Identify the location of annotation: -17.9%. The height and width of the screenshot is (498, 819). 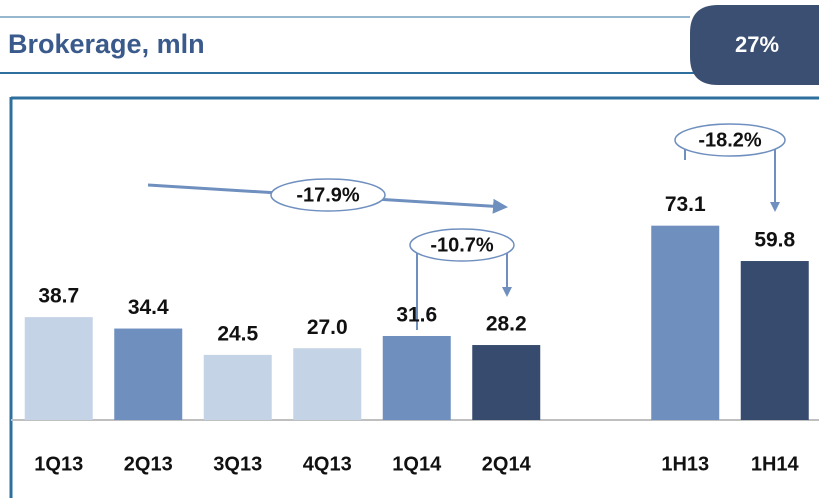
(328, 195).